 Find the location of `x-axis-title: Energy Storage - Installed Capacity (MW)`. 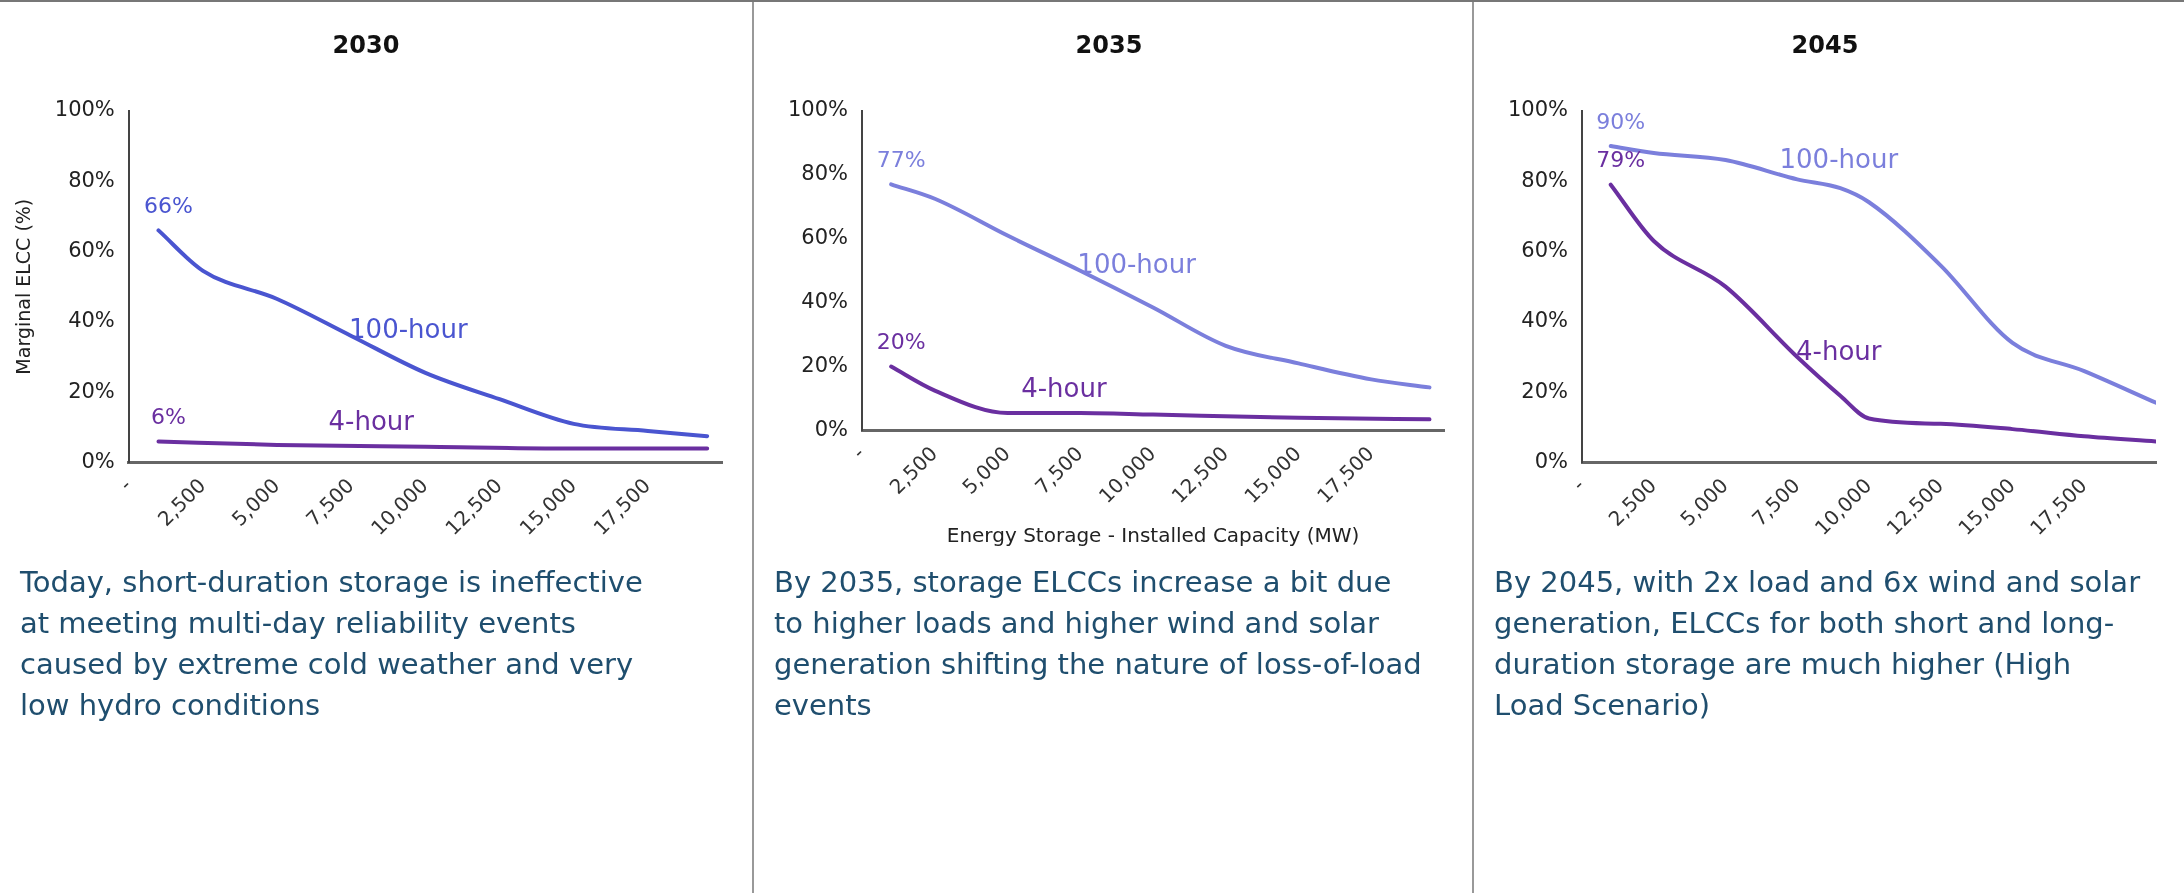

x-axis-title: Energy Storage - Installed Capacity (MW) is located at coordinates (1153, 535).